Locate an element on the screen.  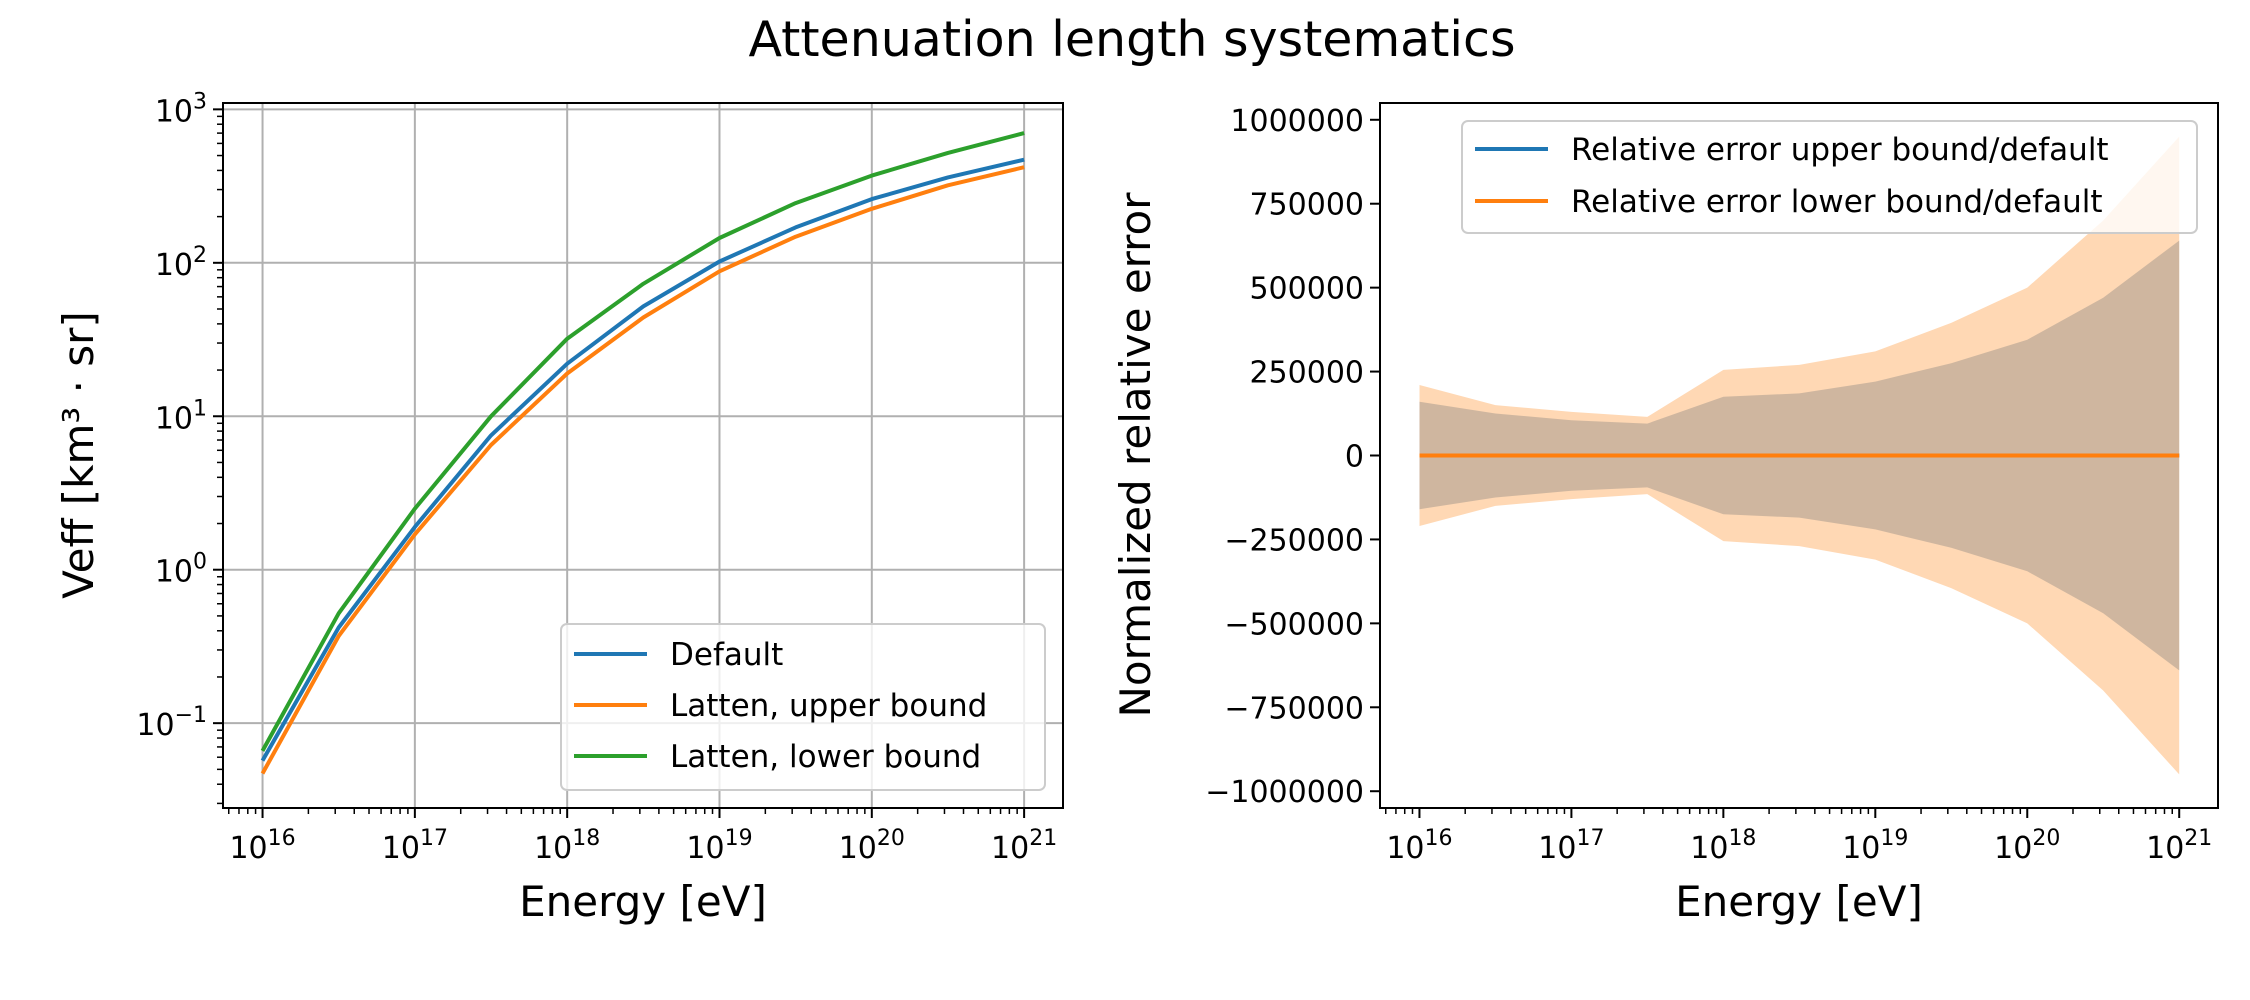
left-y-tick-label: 10² is located at coordinates (181, 263).